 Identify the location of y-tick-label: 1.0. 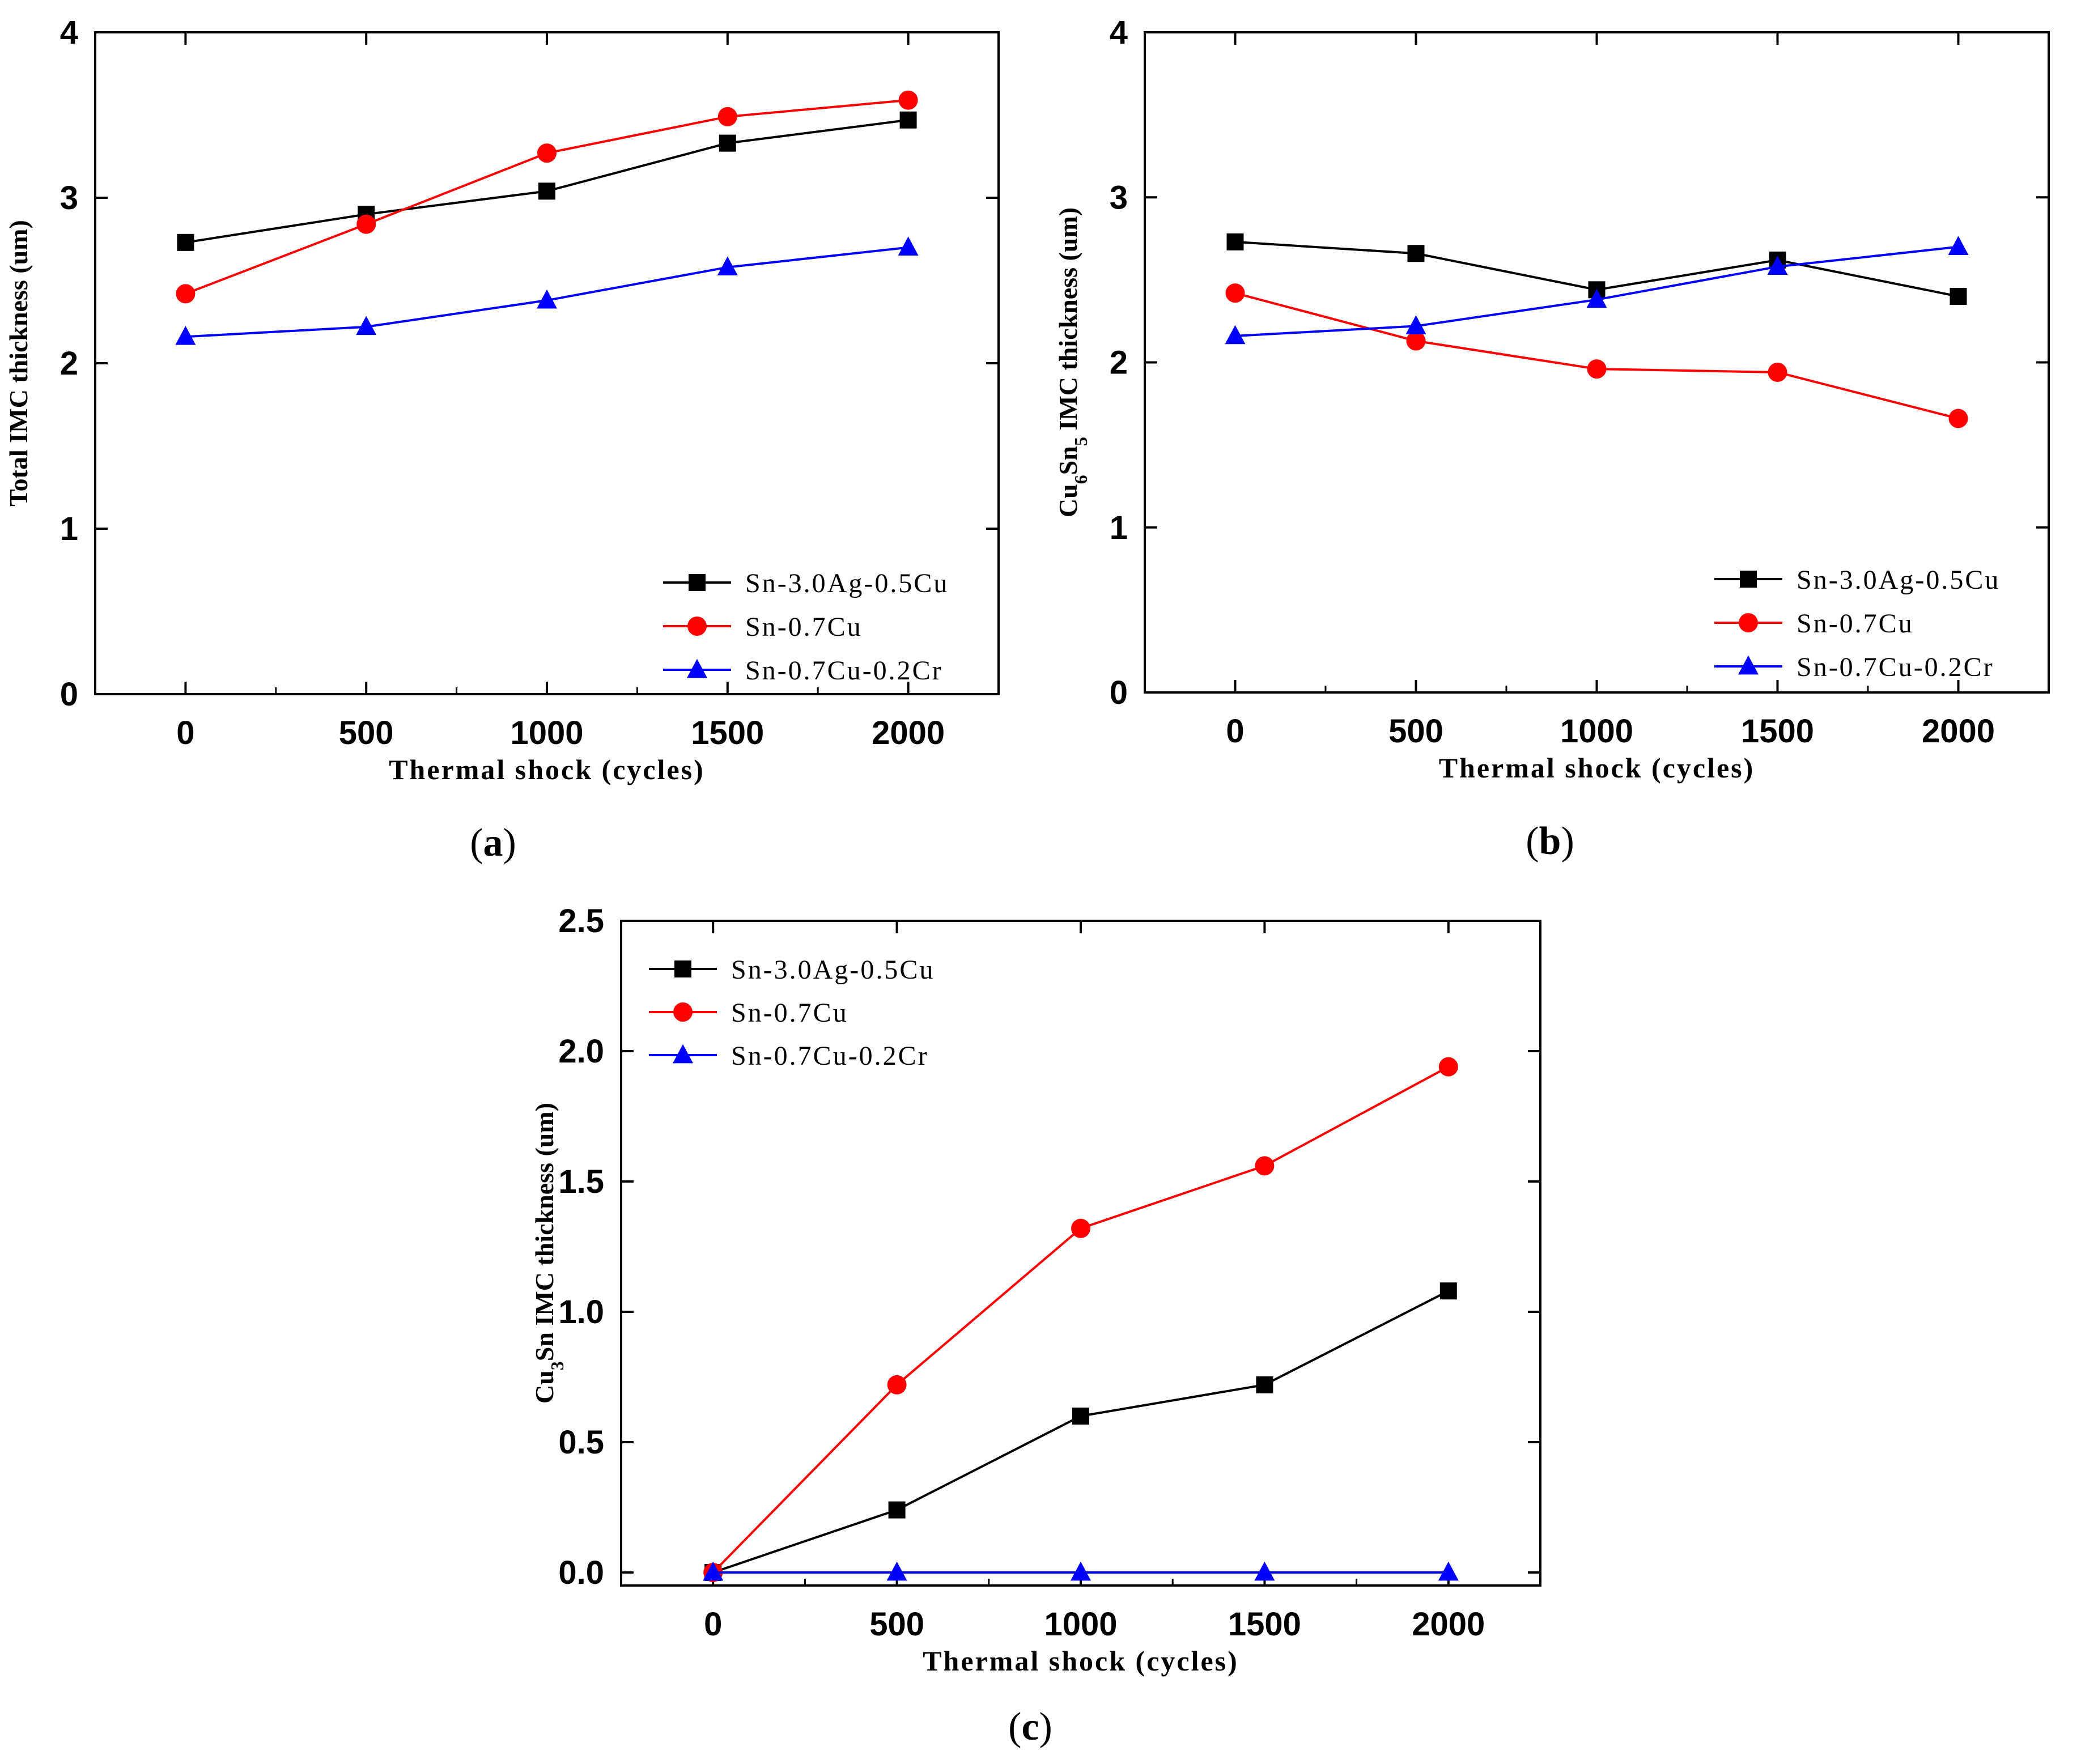
(581, 1312).